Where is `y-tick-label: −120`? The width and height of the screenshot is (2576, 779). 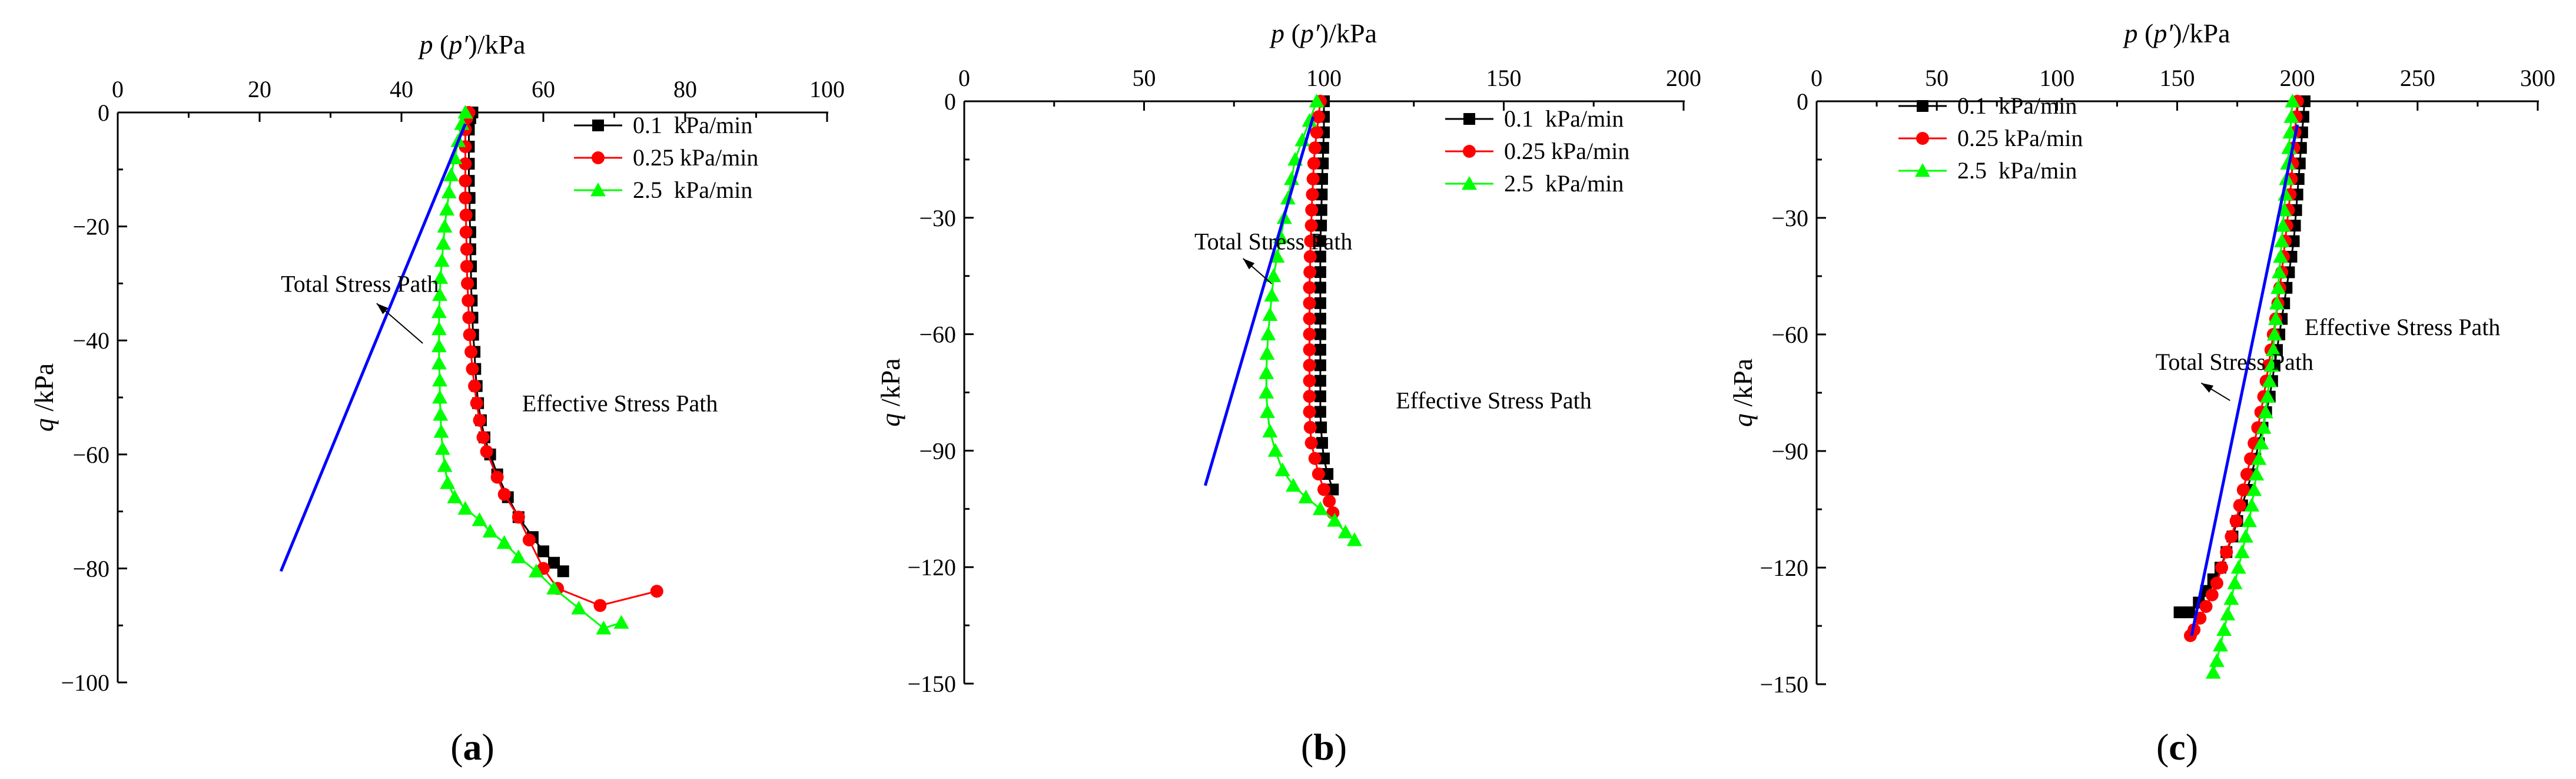 y-tick-label: −120 is located at coordinates (1784, 568).